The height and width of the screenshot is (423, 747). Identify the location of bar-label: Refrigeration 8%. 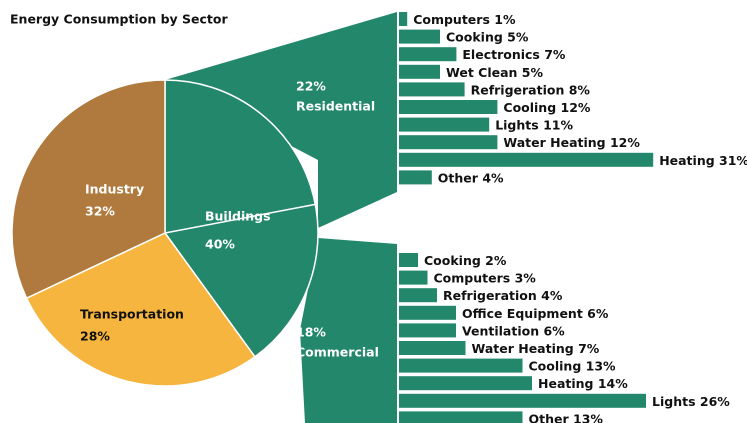
(531, 89).